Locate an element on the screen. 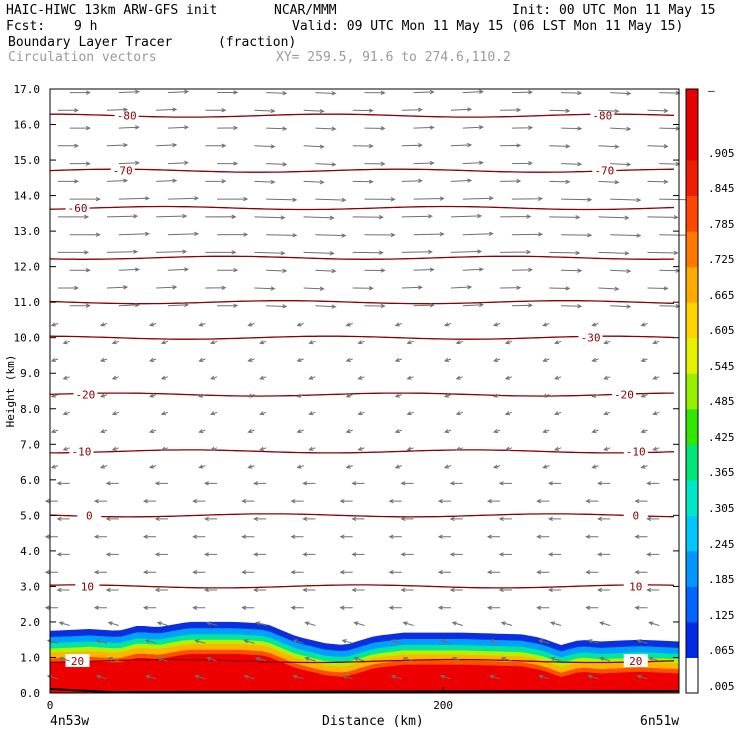 This screenshot has height=740, width=740. colorbar-level-label: .125 is located at coordinates (721, 615).